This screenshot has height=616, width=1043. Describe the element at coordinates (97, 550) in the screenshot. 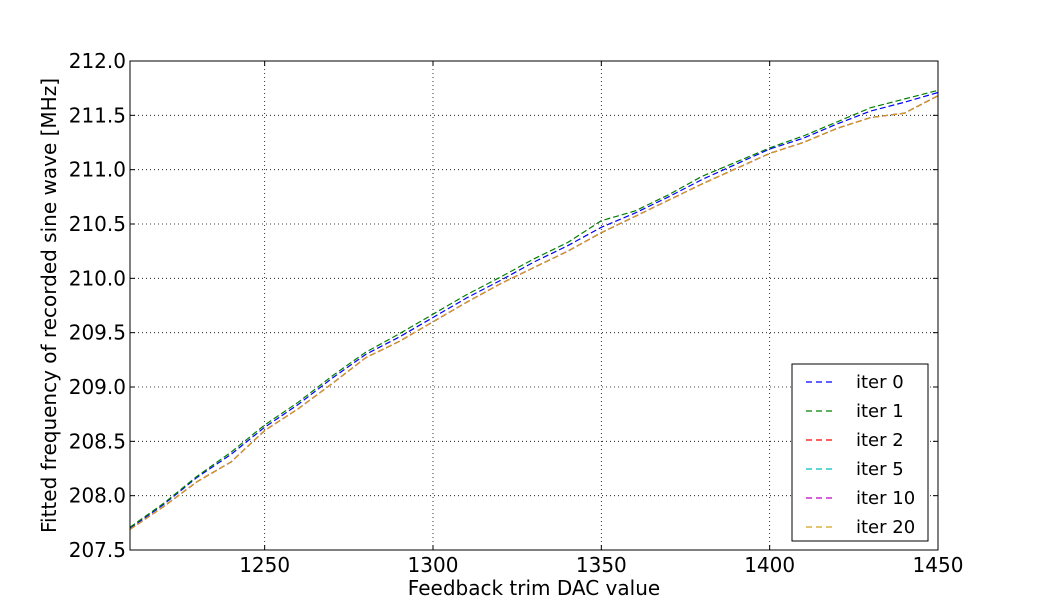

I see `y-tick-label: 207.5` at that location.